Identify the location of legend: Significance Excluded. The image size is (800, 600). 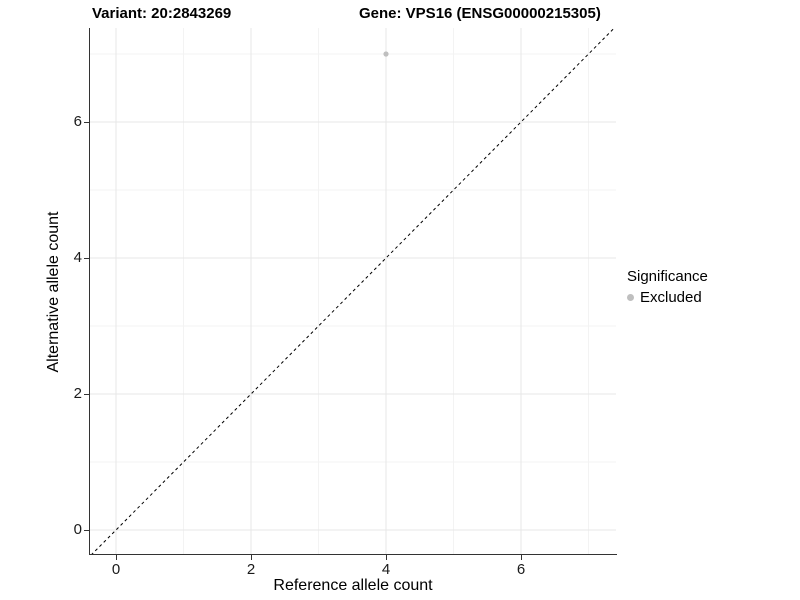
(667, 287).